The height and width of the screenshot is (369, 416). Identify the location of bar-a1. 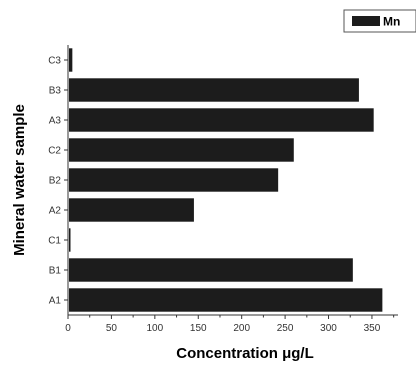
(226, 300).